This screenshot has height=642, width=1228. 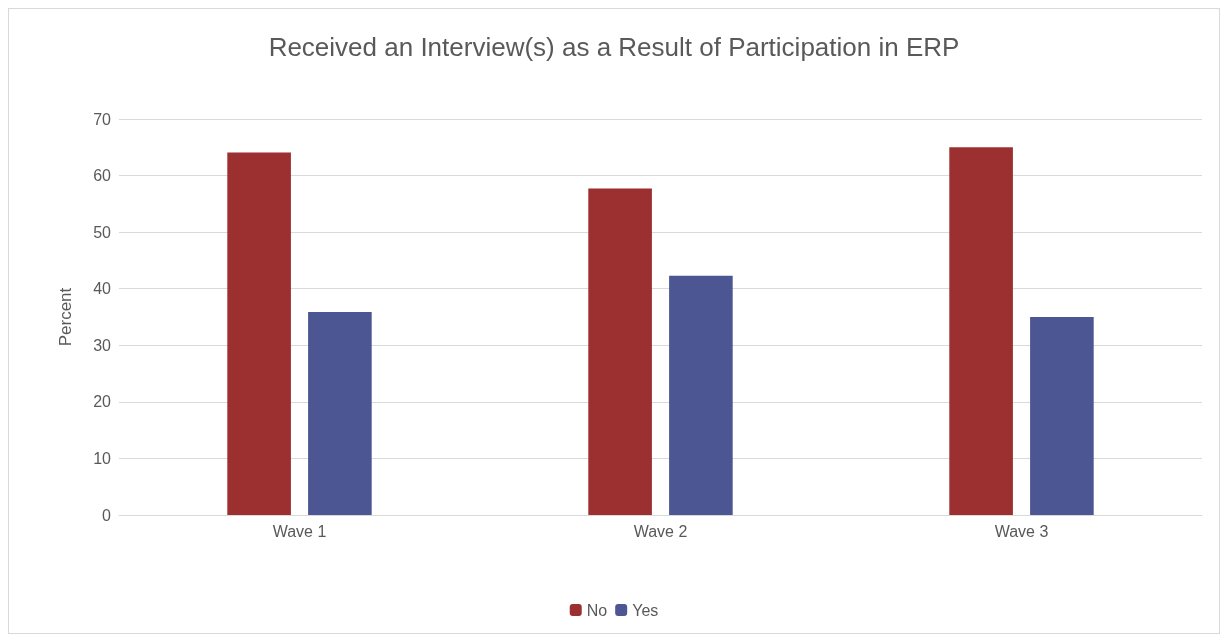 I want to click on y-tick-label: 0, so click(x=107, y=515).